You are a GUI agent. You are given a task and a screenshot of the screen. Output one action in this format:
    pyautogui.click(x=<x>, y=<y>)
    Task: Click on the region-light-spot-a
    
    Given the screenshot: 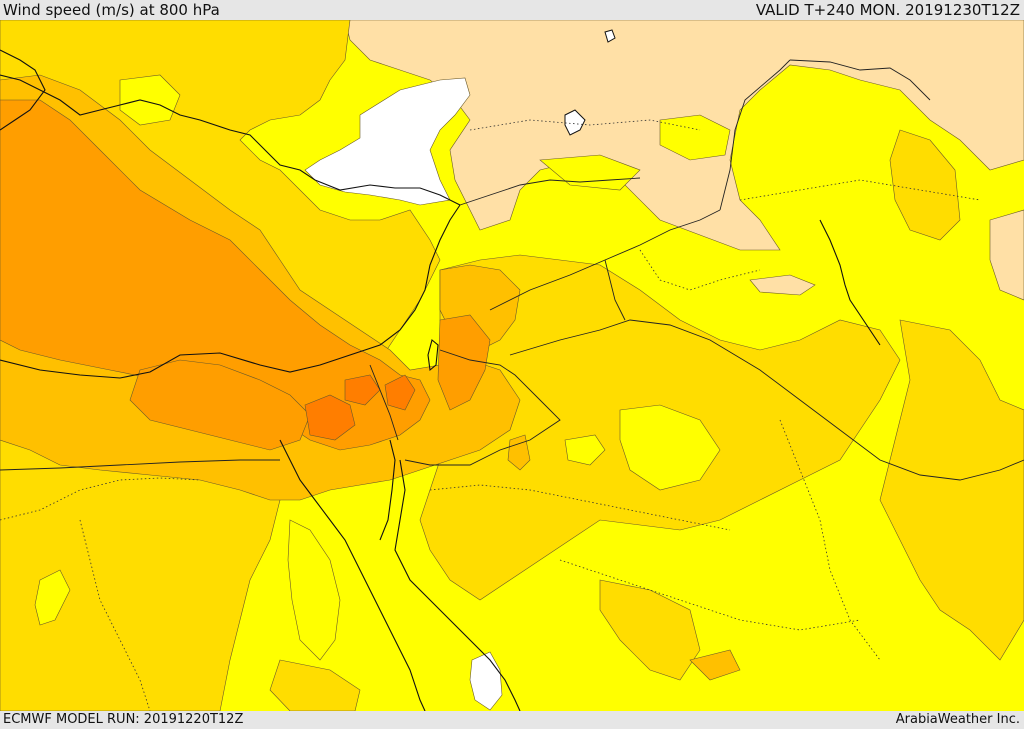 What is the action you would take?
    pyautogui.click(x=782, y=285)
    